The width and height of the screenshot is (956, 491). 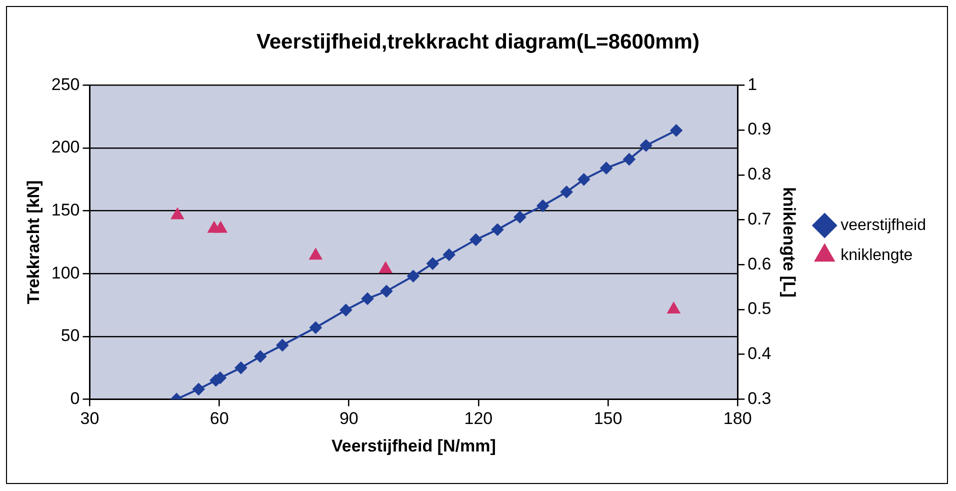 I want to click on x-tick-label: 180, so click(x=737, y=418).